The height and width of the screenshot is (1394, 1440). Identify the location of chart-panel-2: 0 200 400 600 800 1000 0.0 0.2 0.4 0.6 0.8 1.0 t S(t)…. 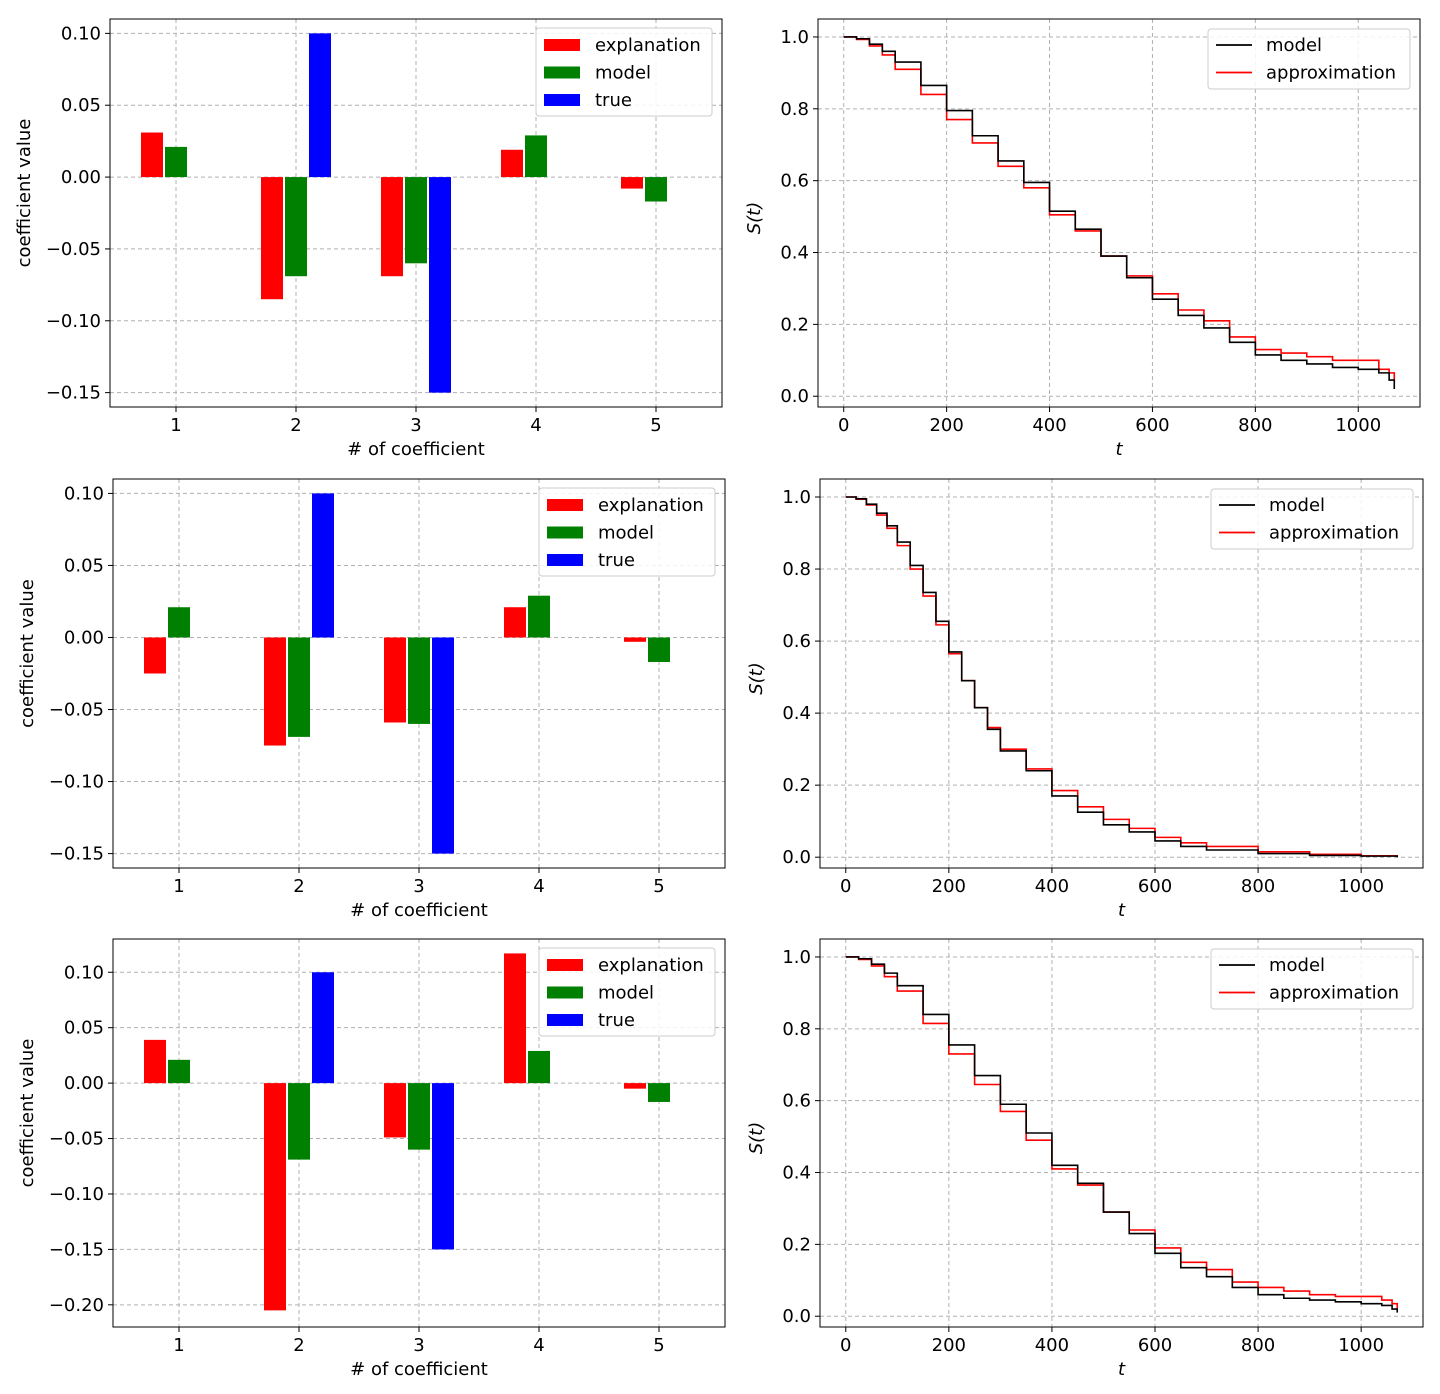
(1082, 239).